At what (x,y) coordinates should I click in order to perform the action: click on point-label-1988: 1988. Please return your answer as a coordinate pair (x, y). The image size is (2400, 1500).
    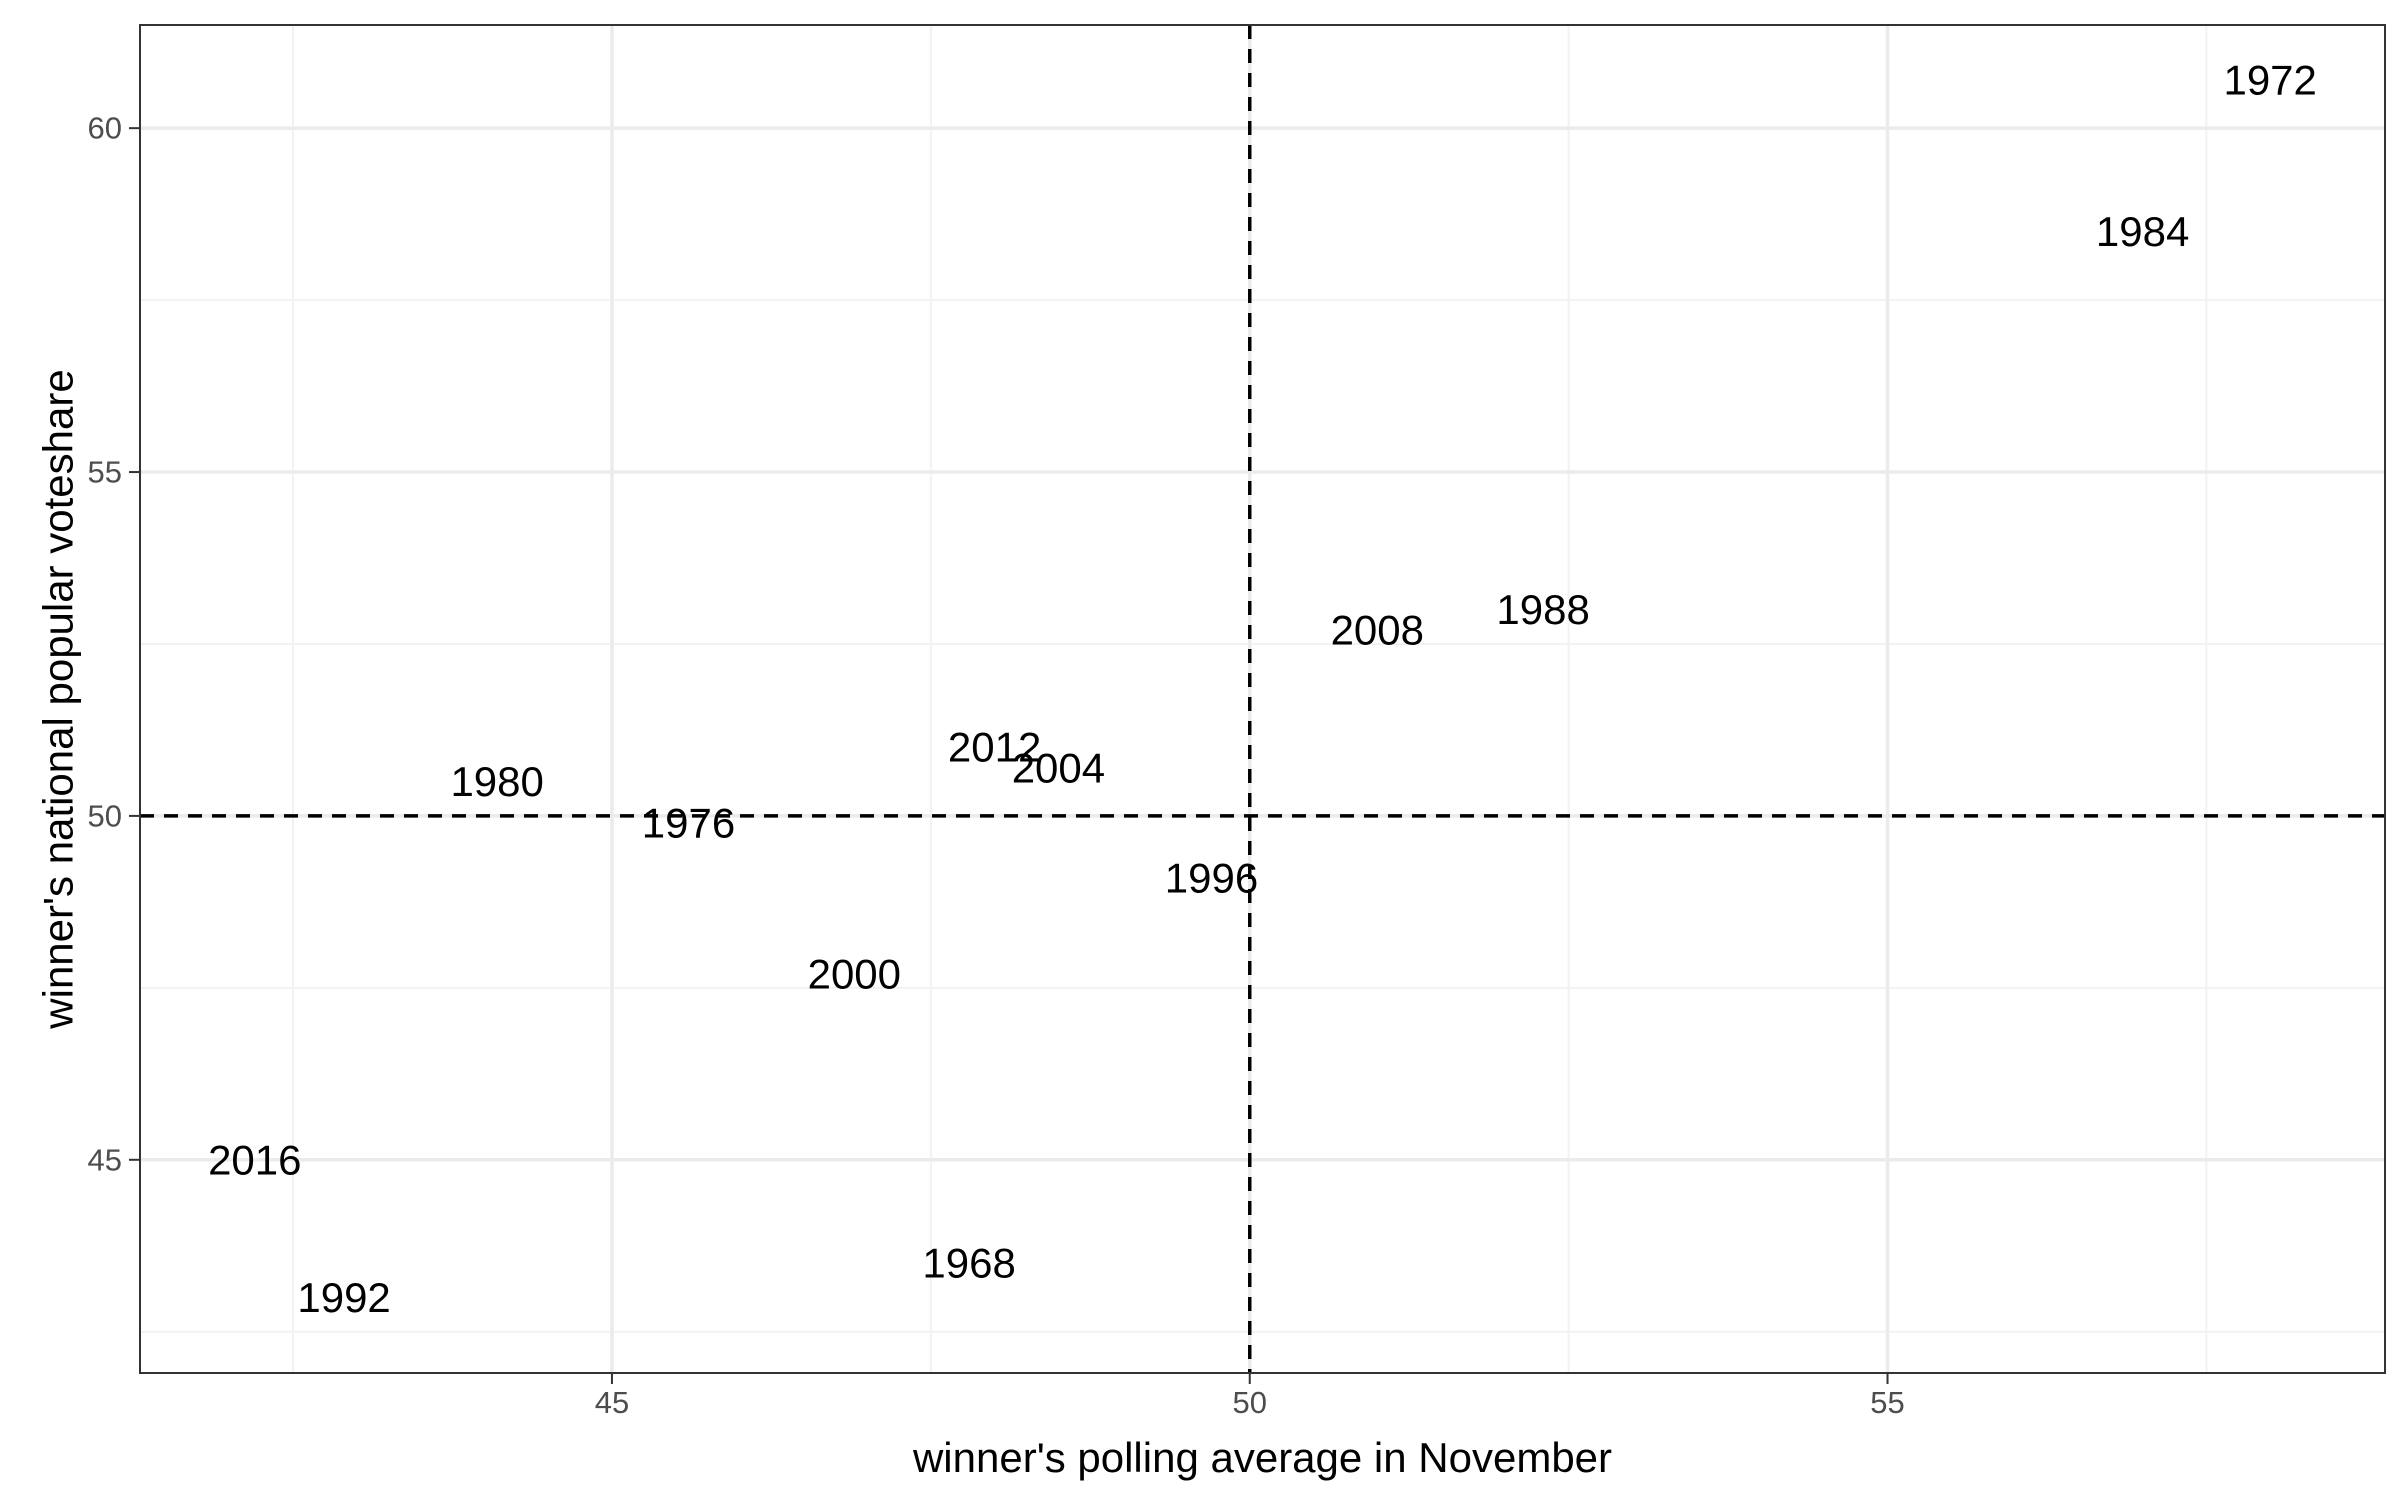
    Looking at the image, I should click on (1542, 609).